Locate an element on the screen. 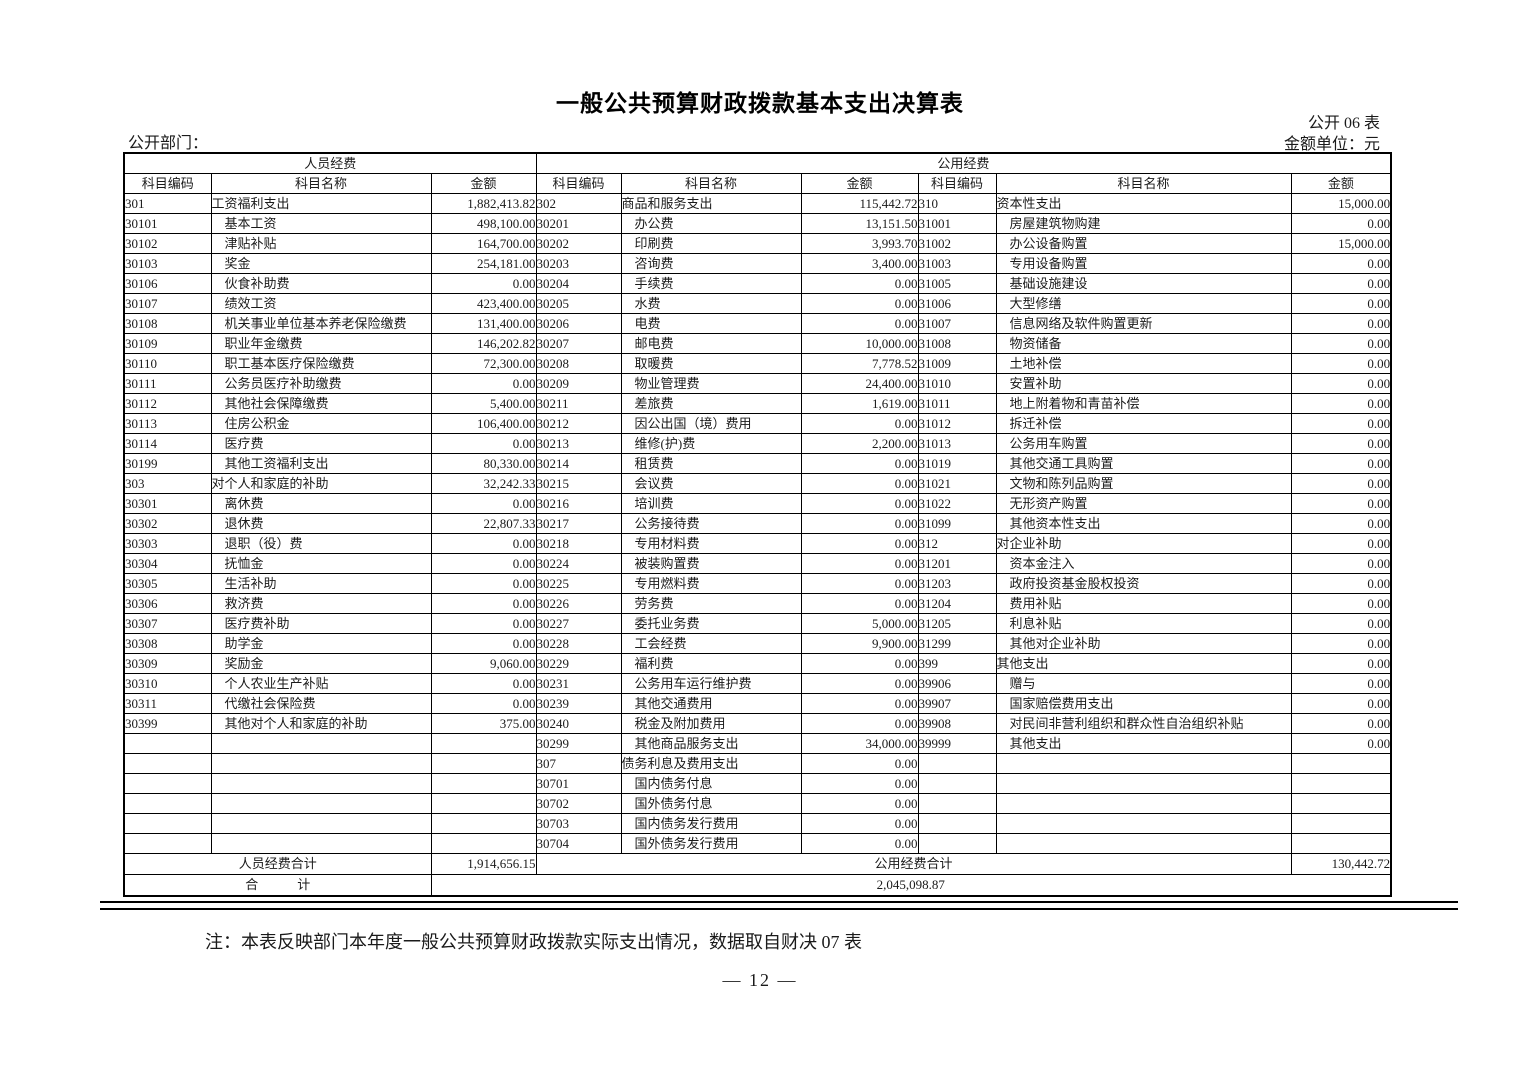 This screenshot has width=1520, height=1074. table-row: 30701 国内债务付息 0.00 is located at coordinates (757, 783).